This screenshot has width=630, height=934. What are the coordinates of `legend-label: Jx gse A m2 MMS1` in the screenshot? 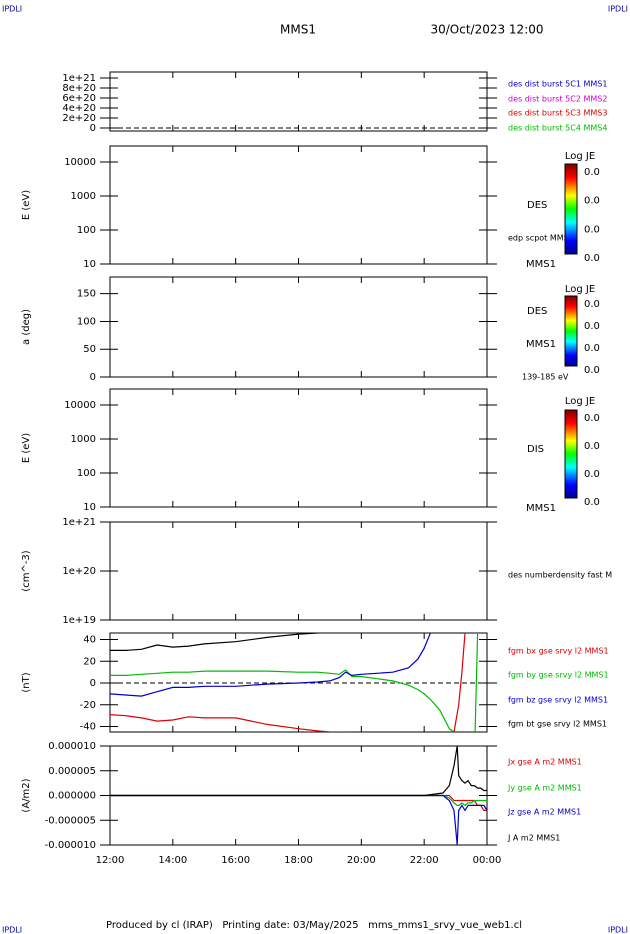 It's located at (544, 762).